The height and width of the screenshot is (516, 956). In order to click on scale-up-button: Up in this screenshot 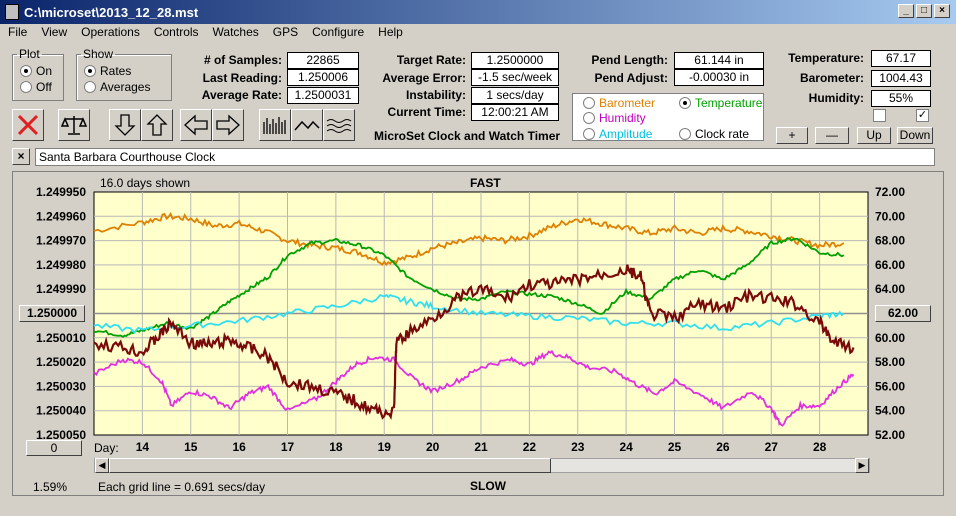, I will do `click(874, 135)`.